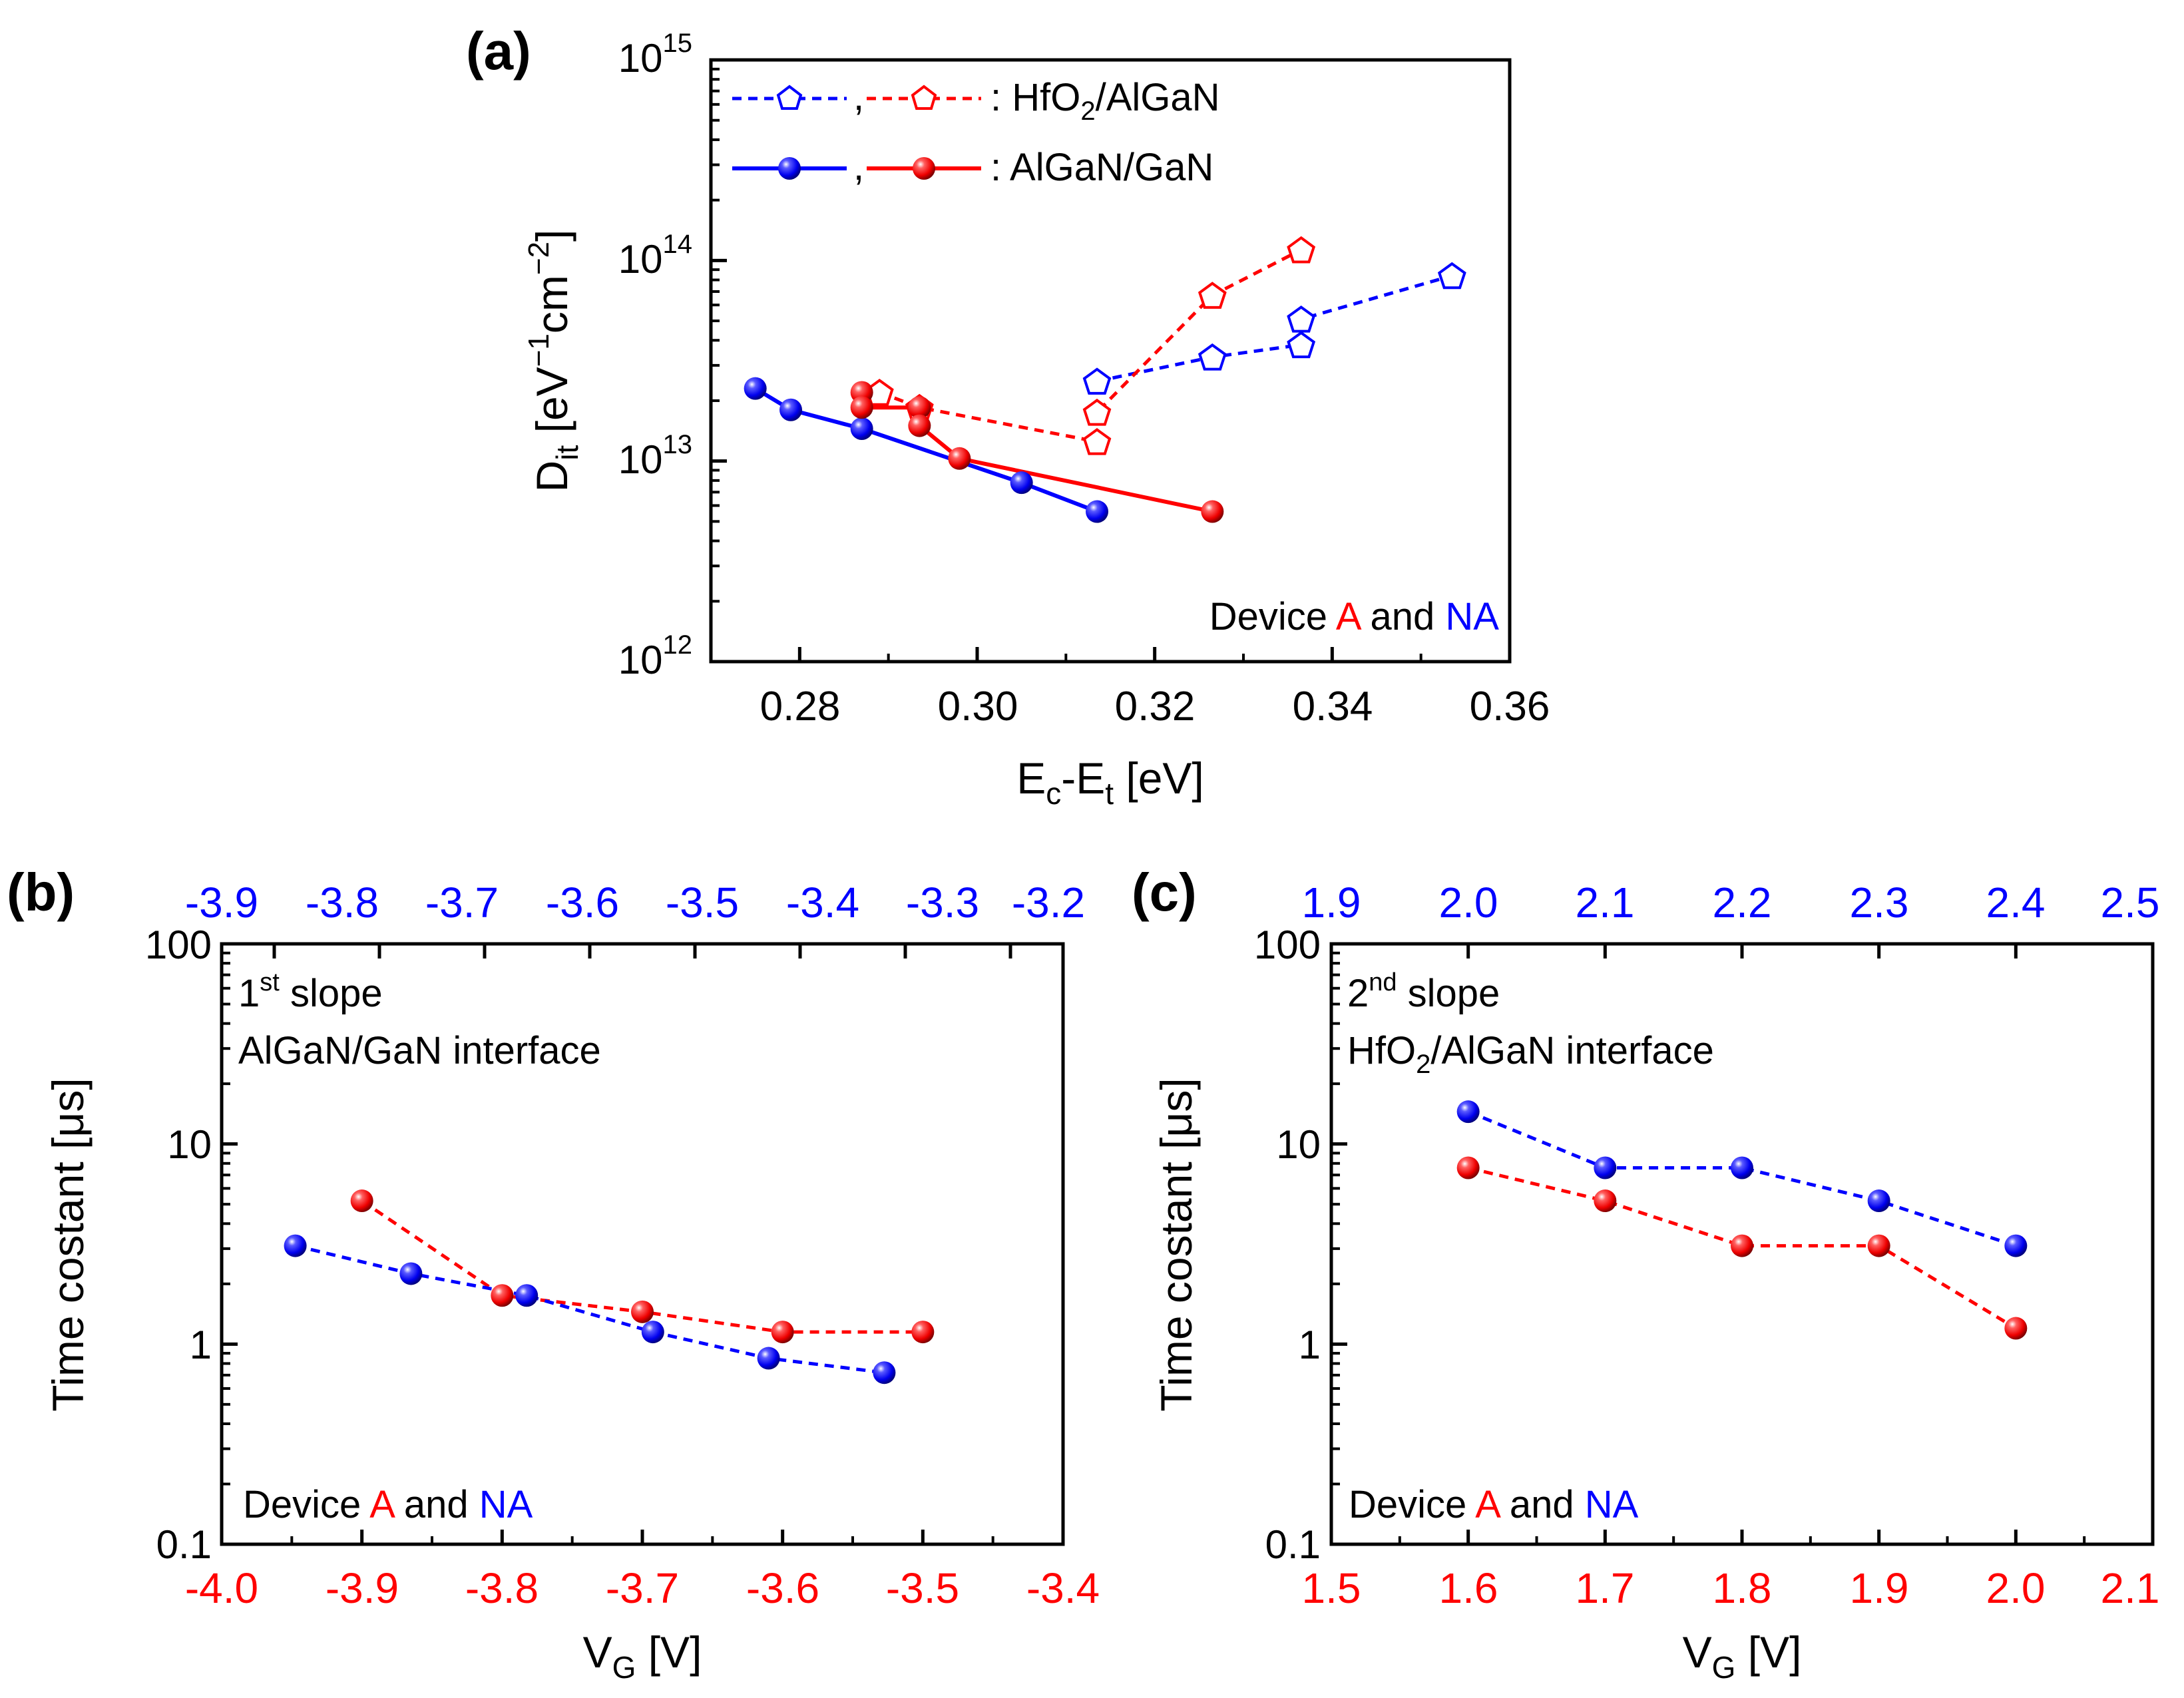 This screenshot has width=2184, height=1698. I want to click on panel-c-device-note: Device A and NA, so click(1494, 1505).